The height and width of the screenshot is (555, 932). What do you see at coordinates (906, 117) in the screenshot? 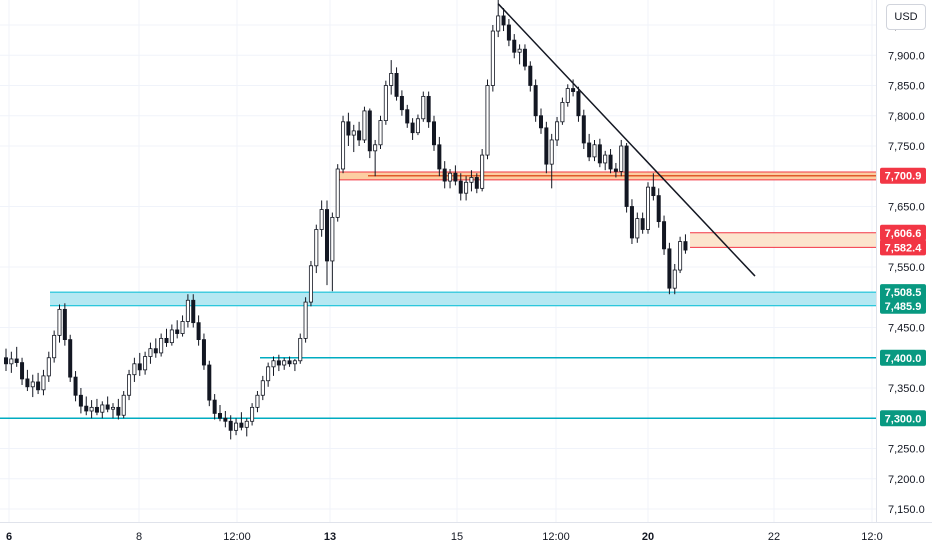
I see `price-tick-label: 7,800.0` at bounding box center [906, 117].